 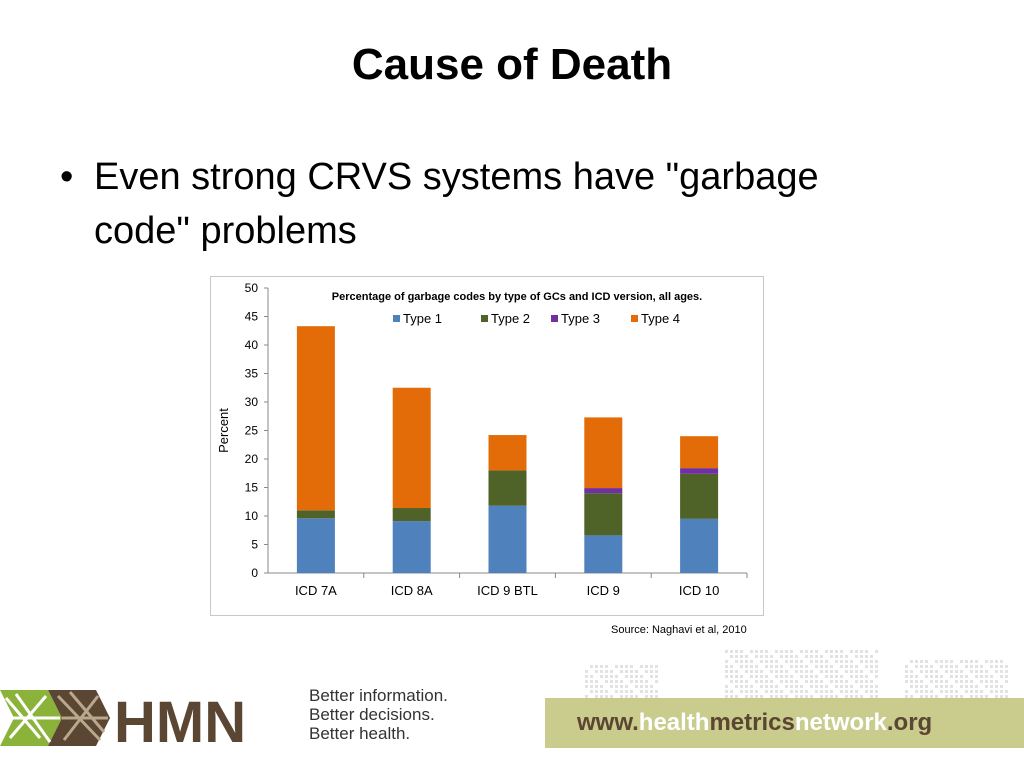 What do you see at coordinates (840, 722) in the screenshot?
I see `url-part-network: network` at bounding box center [840, 722].